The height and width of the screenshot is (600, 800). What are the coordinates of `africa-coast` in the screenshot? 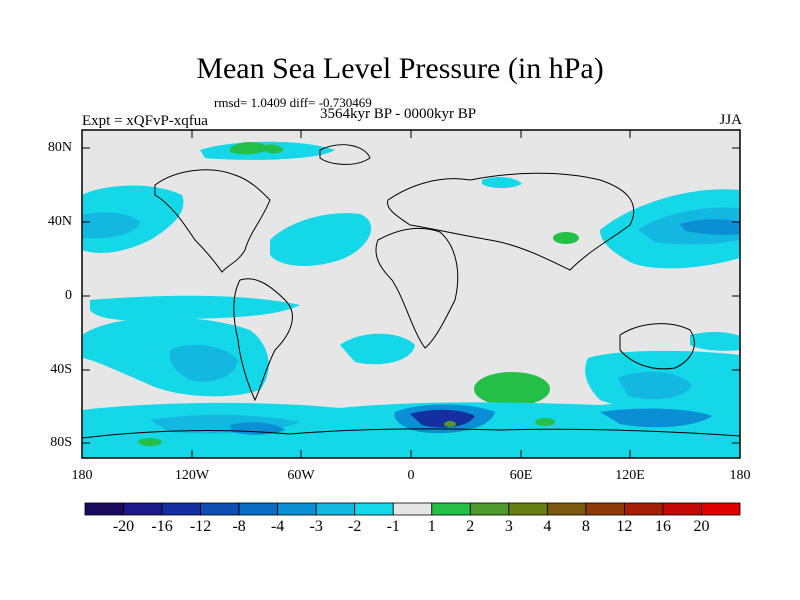 It's located at (417, 288).